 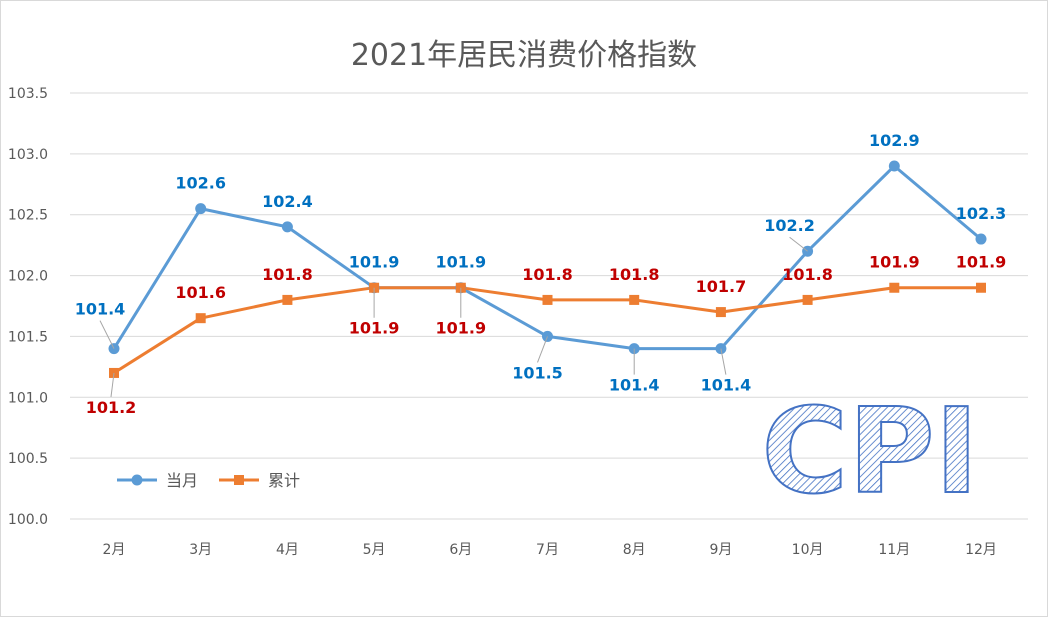 What do you see at coordinates (284, 480) in the screenshot?
I see `legend-label-cumulative: 累计` at bounding box center [284, 480].